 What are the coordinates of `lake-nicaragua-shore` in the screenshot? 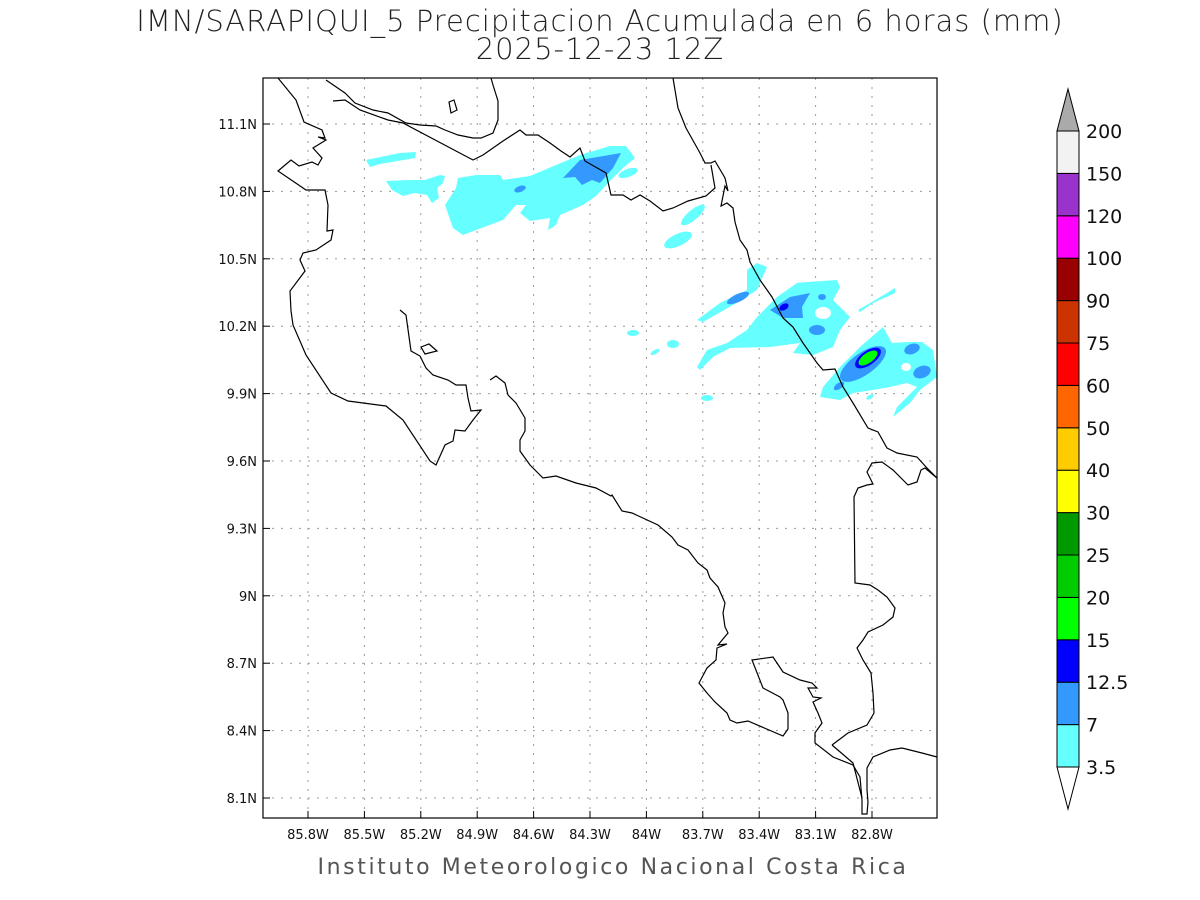 It's located at (412, 108).